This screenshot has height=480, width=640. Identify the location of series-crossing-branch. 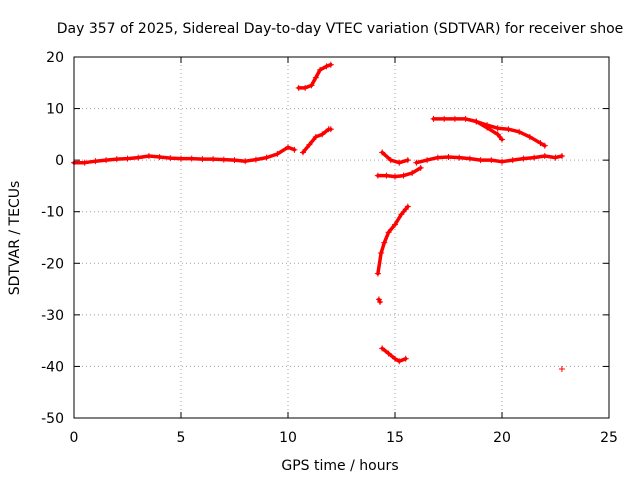
(489, 130).